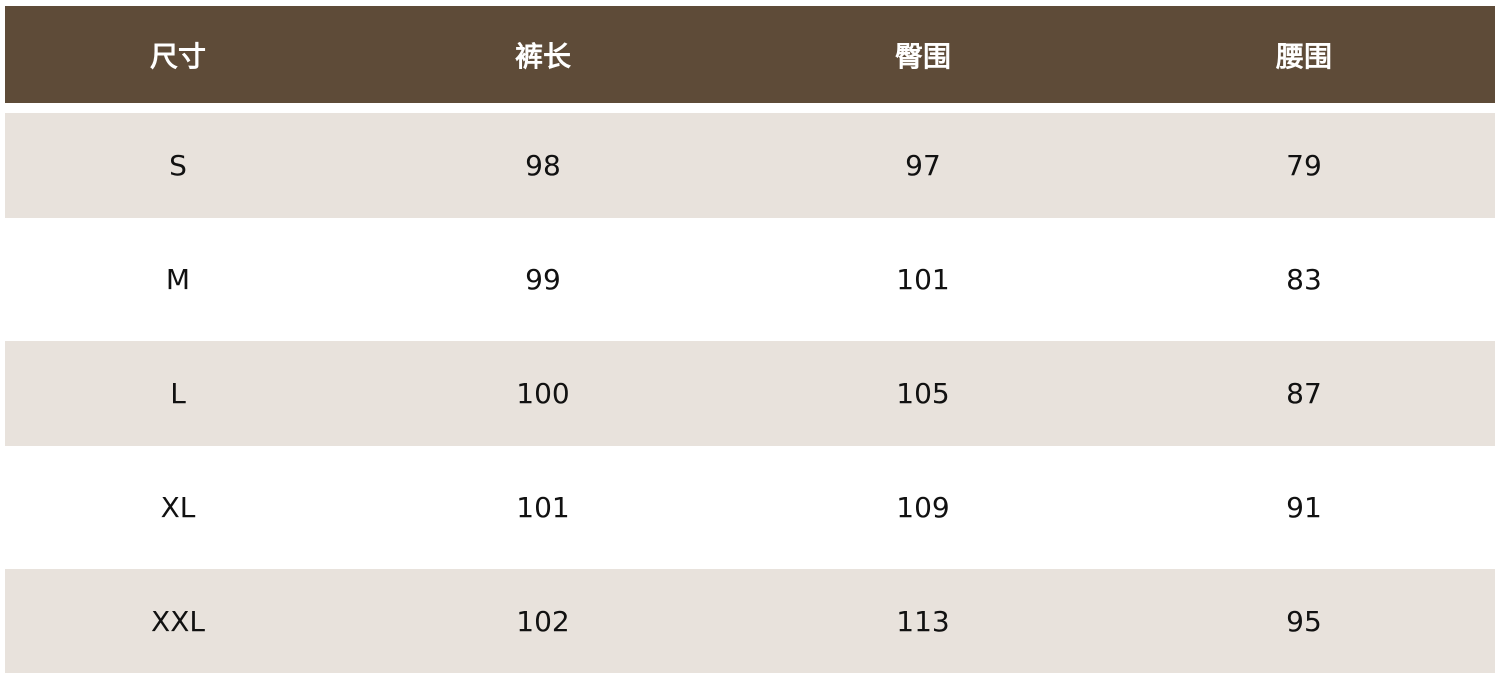 The width and height of the screenshot is (1505, 681). What do you see at coordinates (1304, 621) in the screenshot?
I see `cell-waist: 95` at bounding box center [1304, 621].